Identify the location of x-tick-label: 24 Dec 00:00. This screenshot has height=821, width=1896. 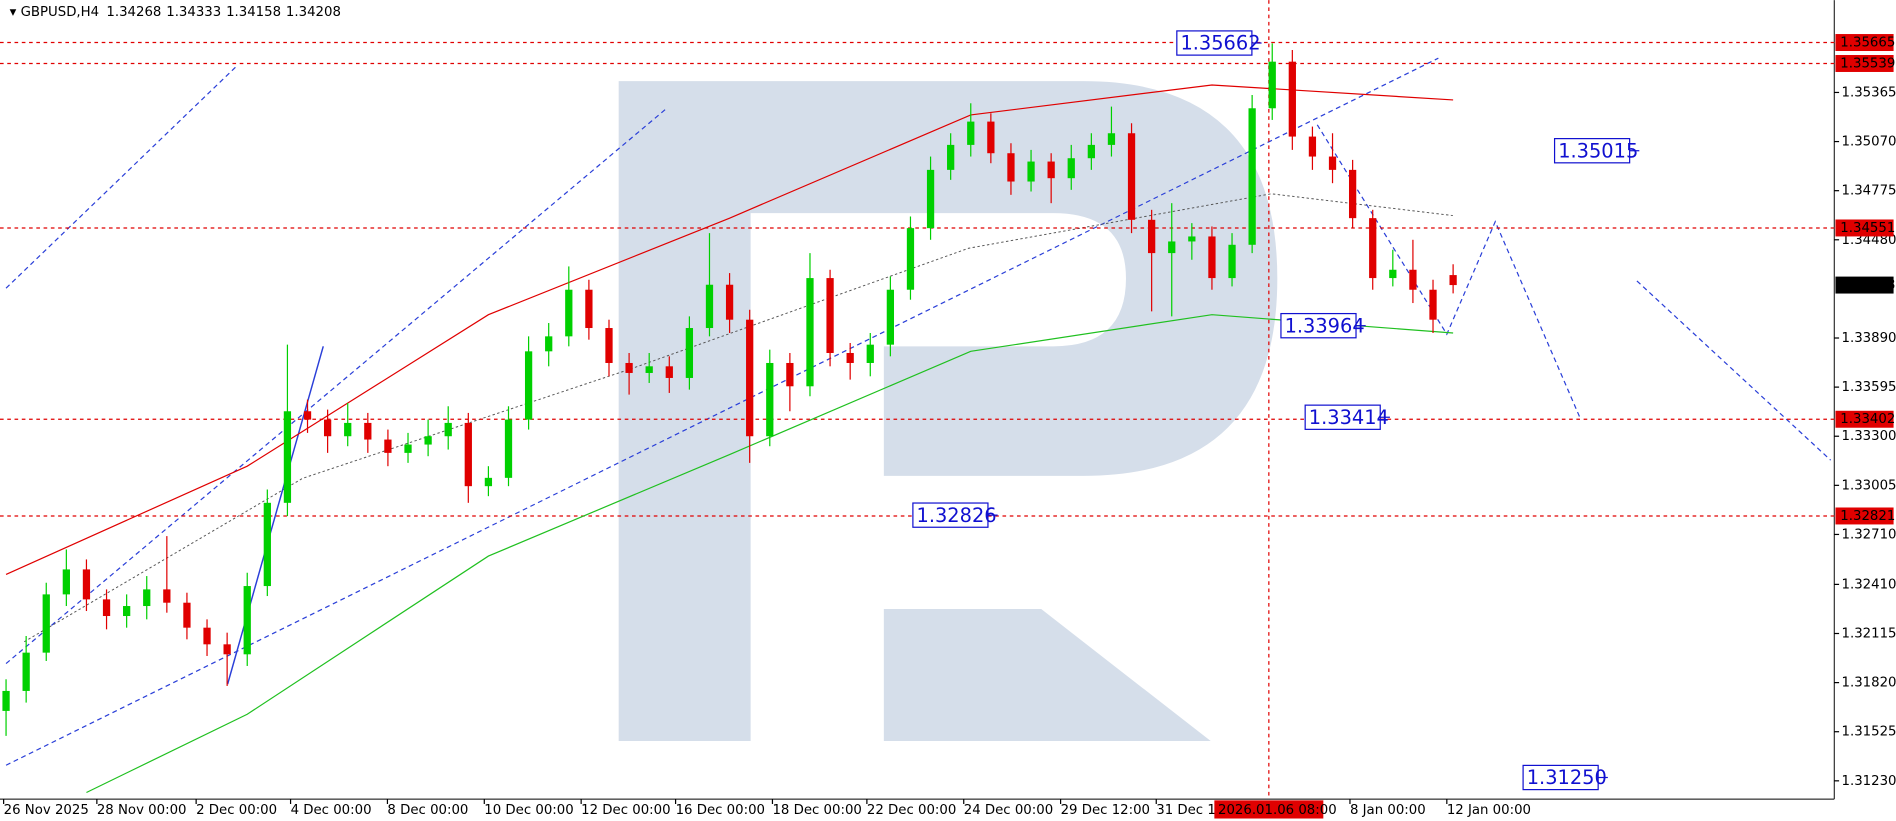
(1008, 810).